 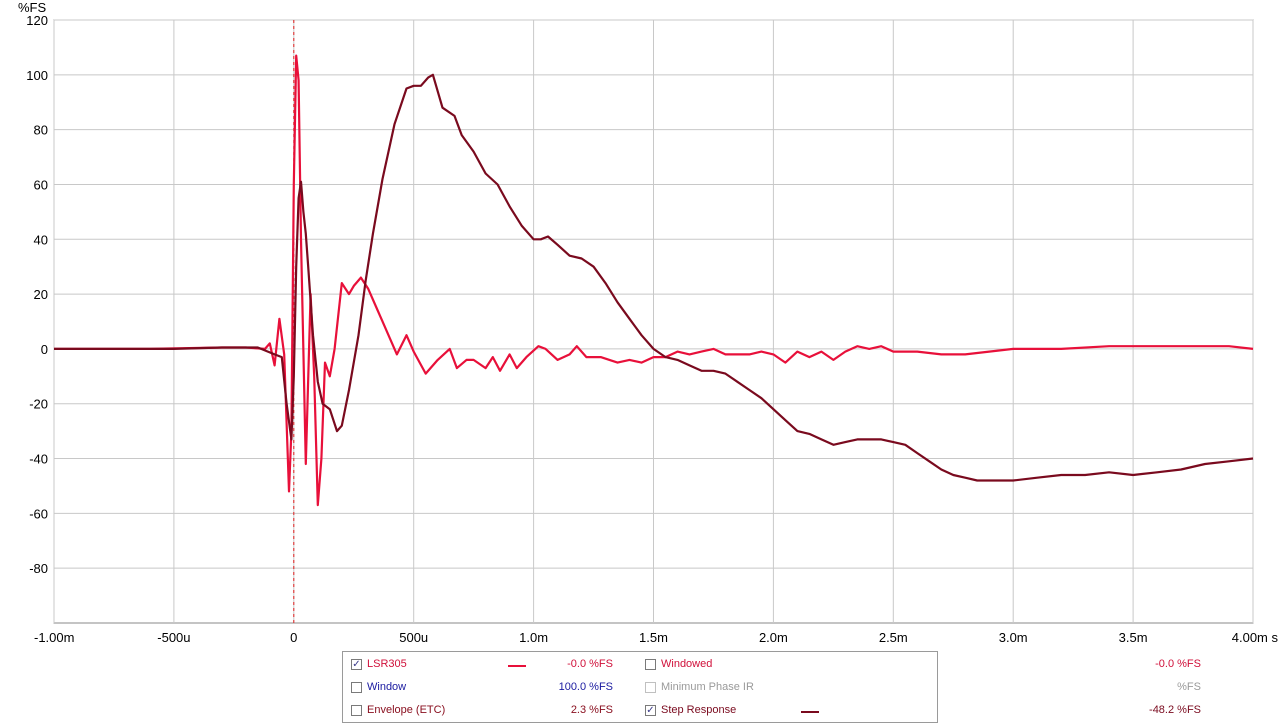 I want to click on legend-checkbox-minphase, so click(x=650, y=687).